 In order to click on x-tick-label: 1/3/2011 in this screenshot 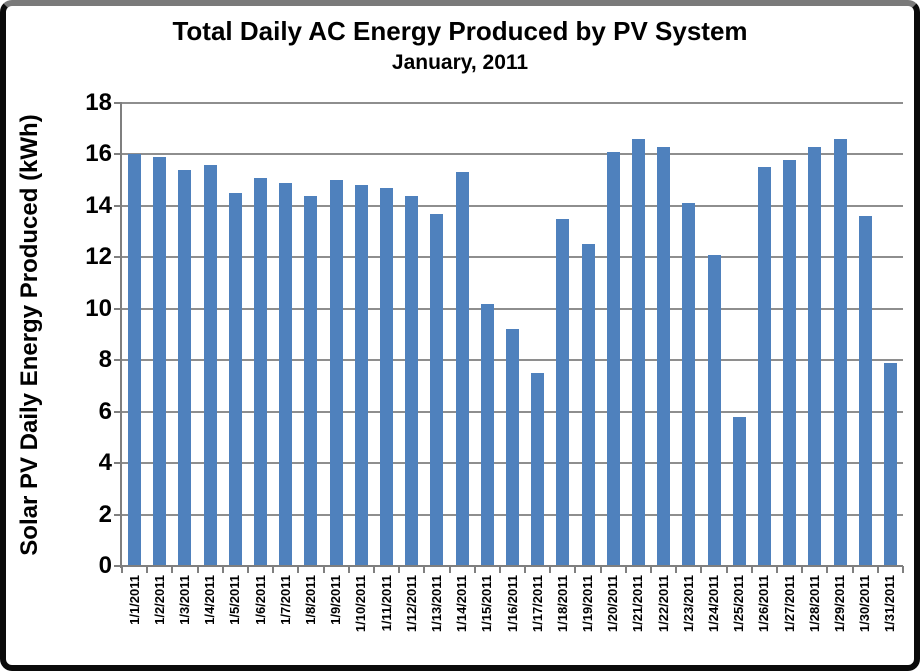, I will do `click(184, 600)`.